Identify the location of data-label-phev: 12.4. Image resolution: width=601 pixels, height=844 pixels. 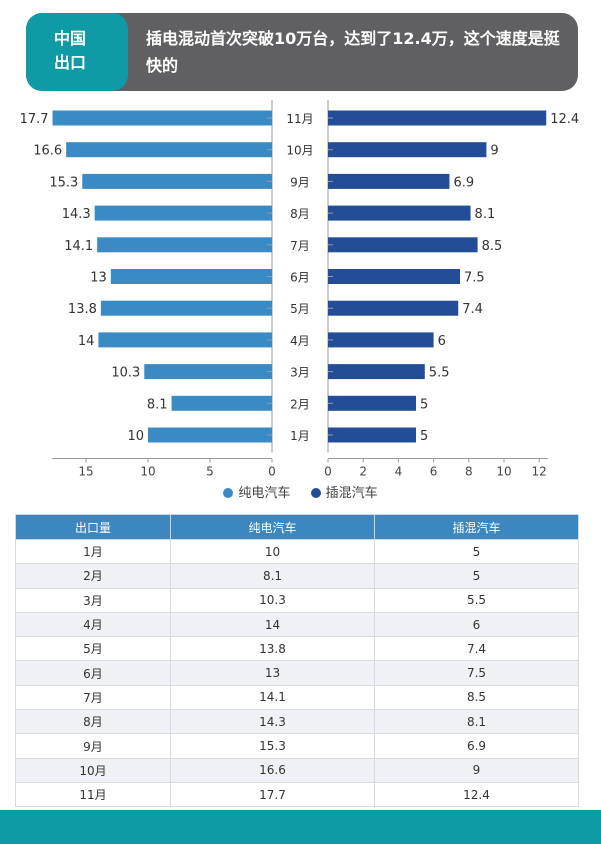
(564, 119).